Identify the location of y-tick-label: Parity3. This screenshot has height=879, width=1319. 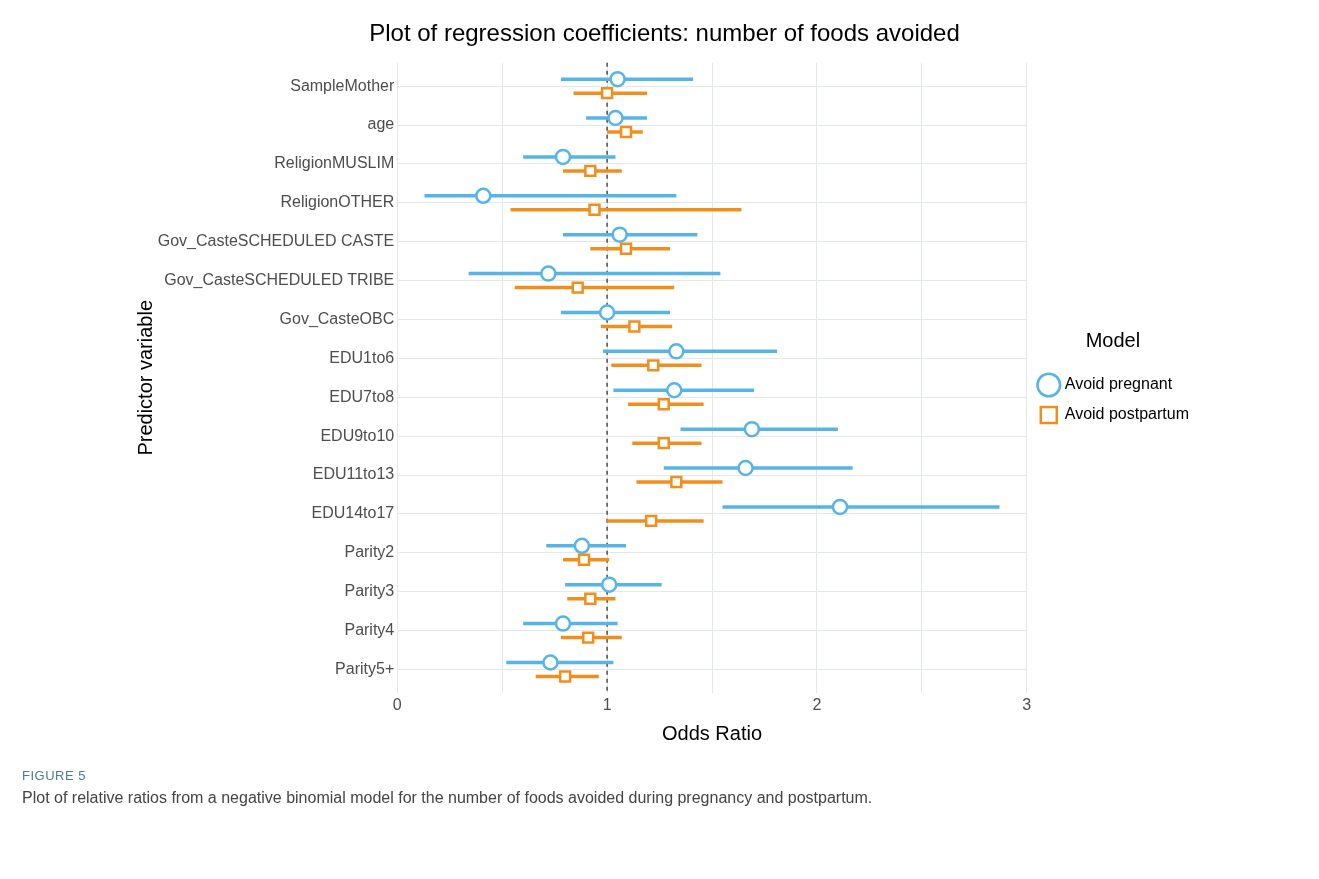
(369, 591).